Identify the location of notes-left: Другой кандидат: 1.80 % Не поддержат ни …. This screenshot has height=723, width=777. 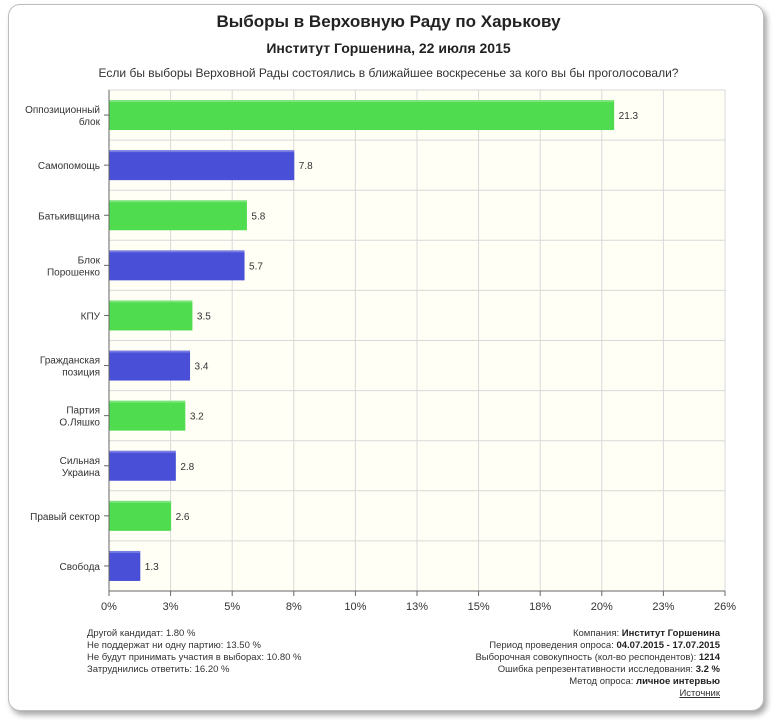
(194, 652).